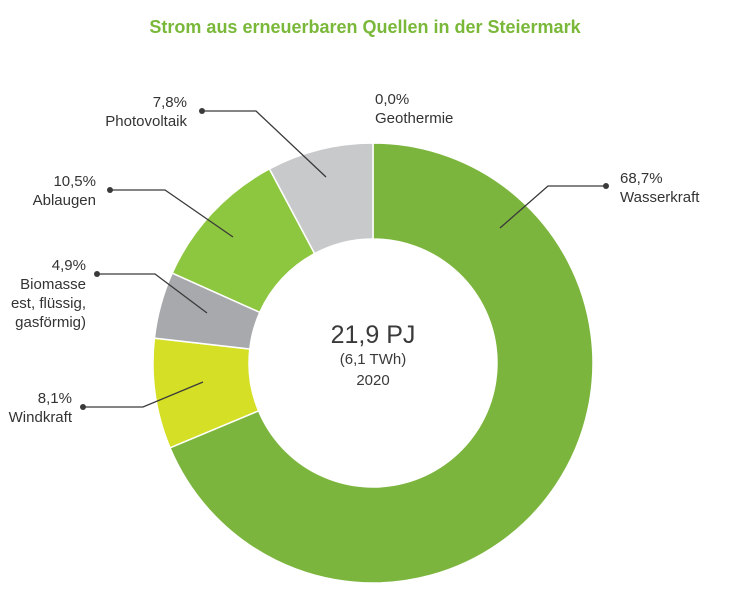  Describe the element at coordinates (660, 197) in the screenshot. I see `category-label-wasserkraft: Wasserkraft` at that location.